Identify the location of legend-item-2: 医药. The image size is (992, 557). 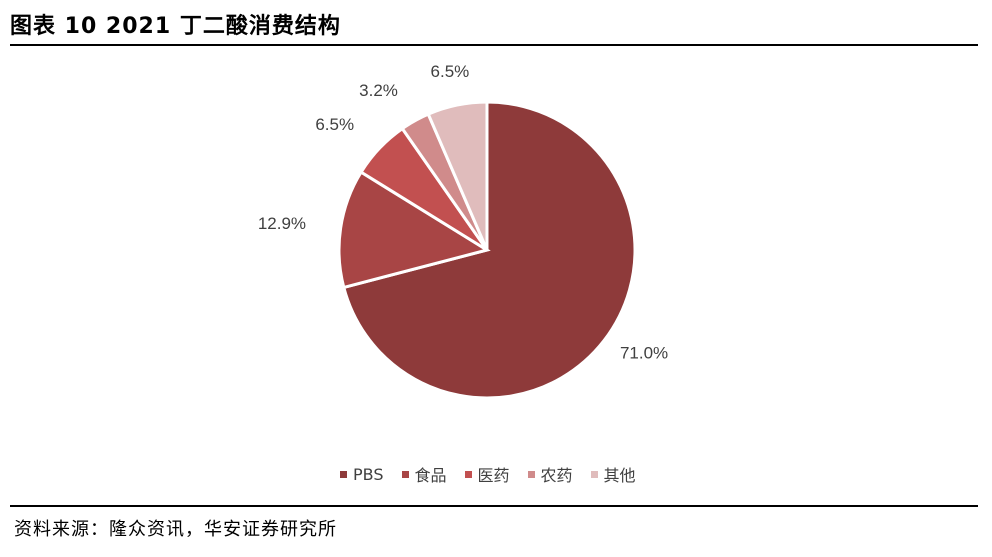
(487, 474).